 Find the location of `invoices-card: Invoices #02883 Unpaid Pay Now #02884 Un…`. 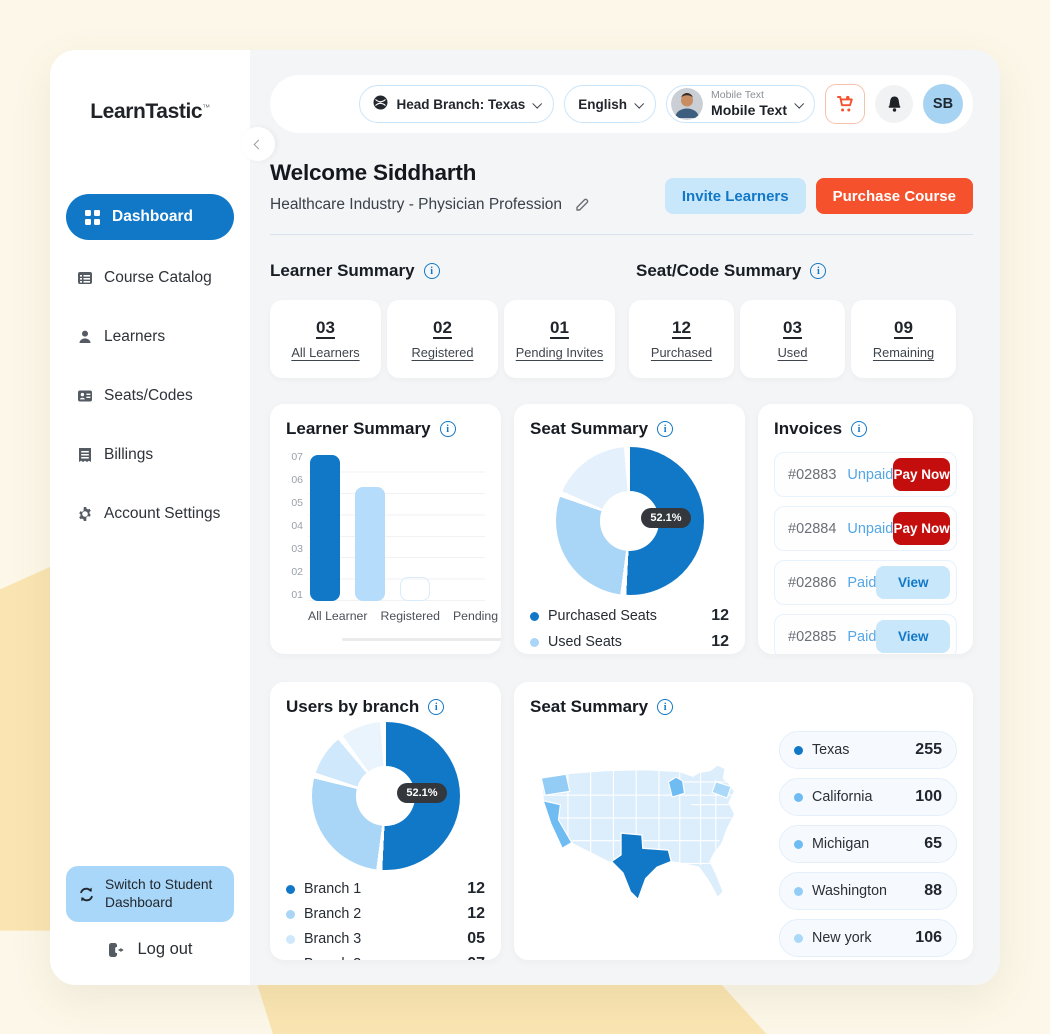

invoices-card: Invoices #02883 Unpaid Pay Now #02884 Un… is located at coordinates (865, 529).